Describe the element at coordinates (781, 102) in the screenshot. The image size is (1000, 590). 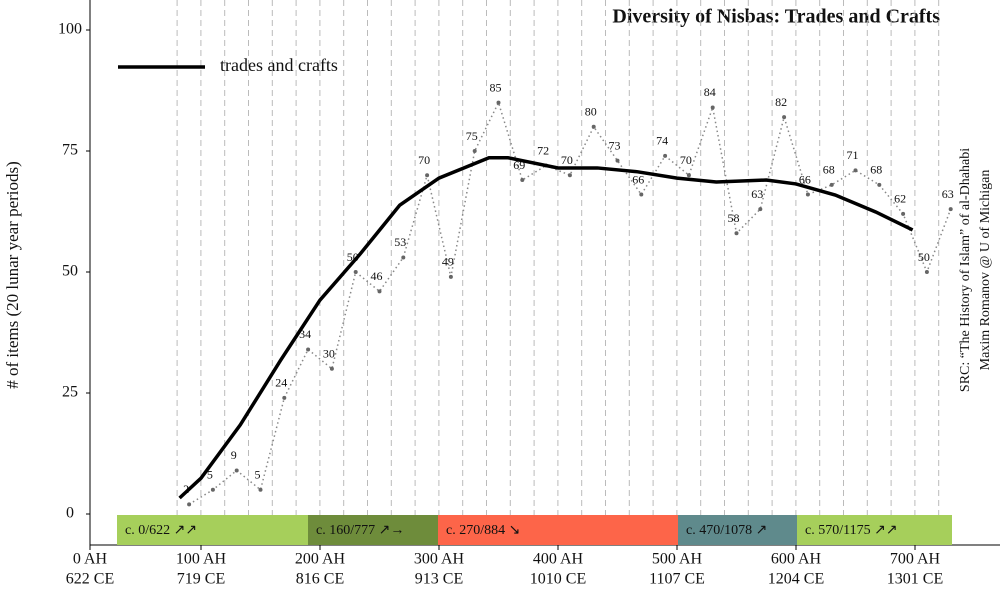
I see `data-label: 82` at that location.